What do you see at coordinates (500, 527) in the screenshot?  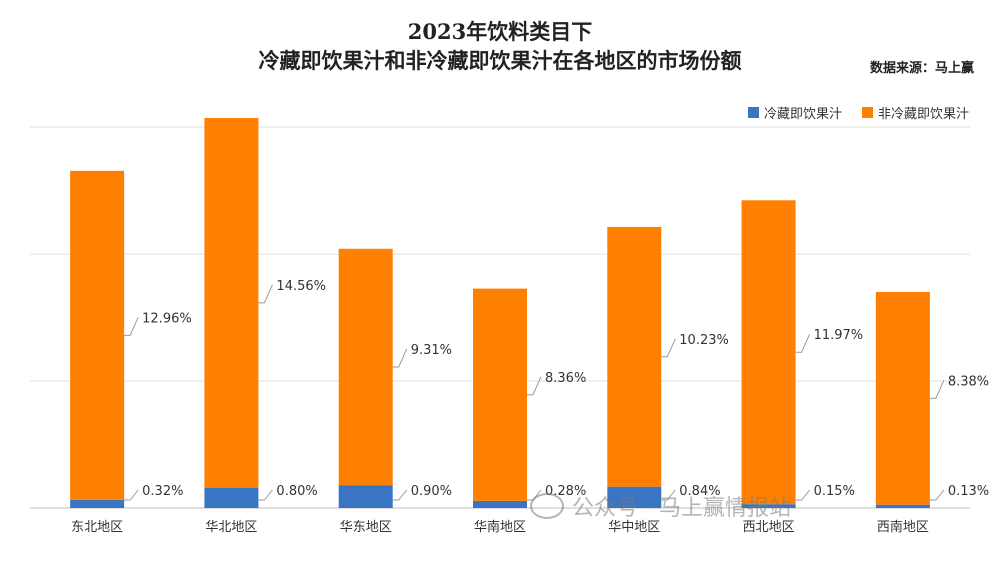 I see `x-tick-label: 华南地区` at bounding box center [500, 527].